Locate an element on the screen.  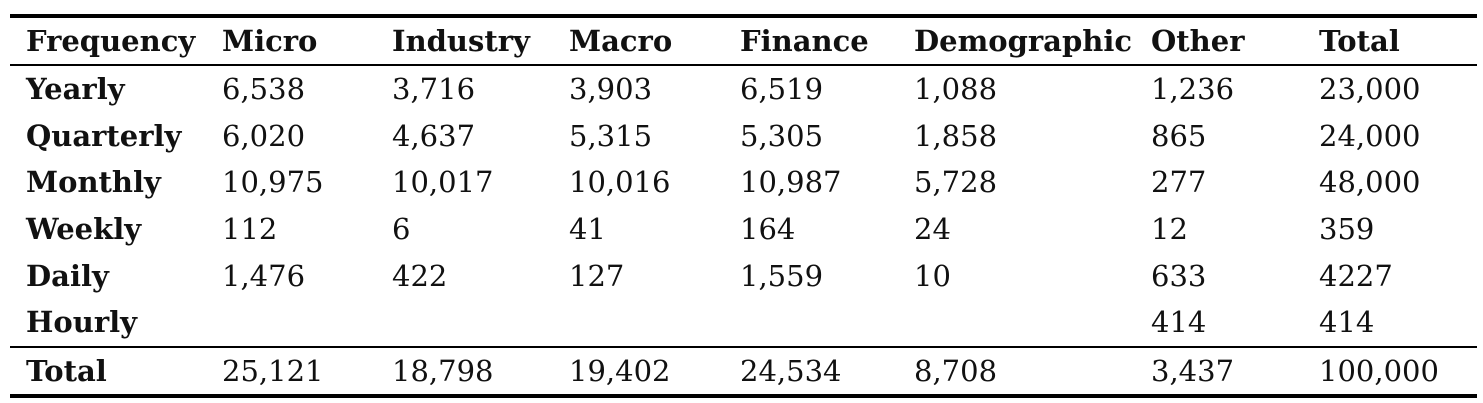
total-cell: 3,437 is located at coordinates (1193, 370).